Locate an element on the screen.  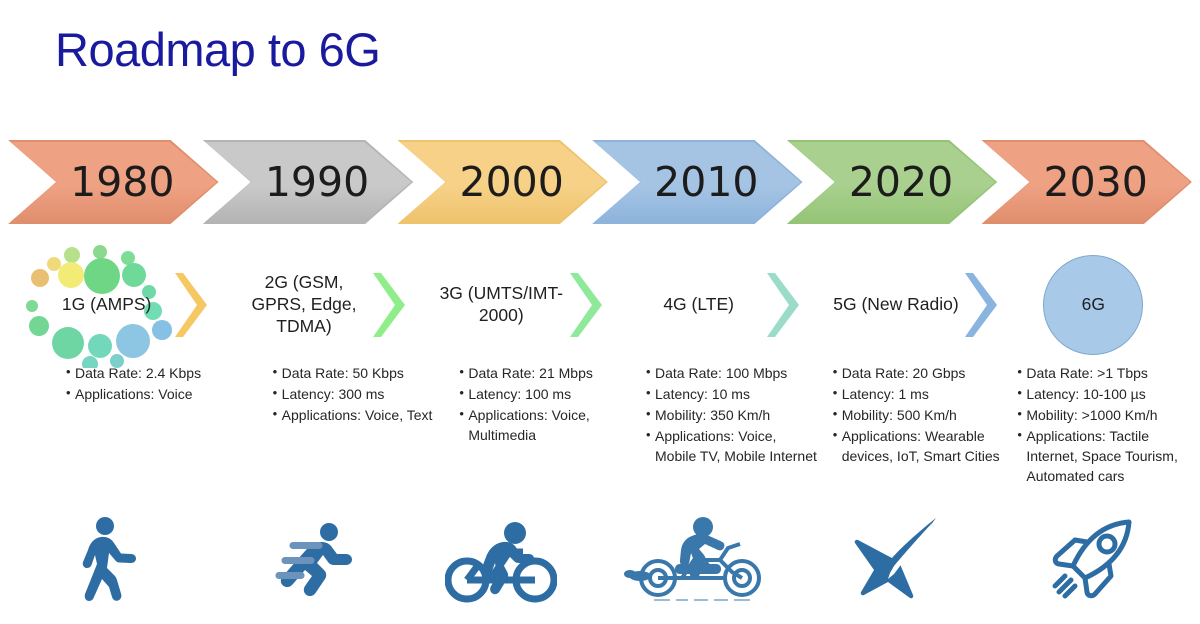
generation-cell-4g: 4G (LTE) is located at coordinates (700, 305).